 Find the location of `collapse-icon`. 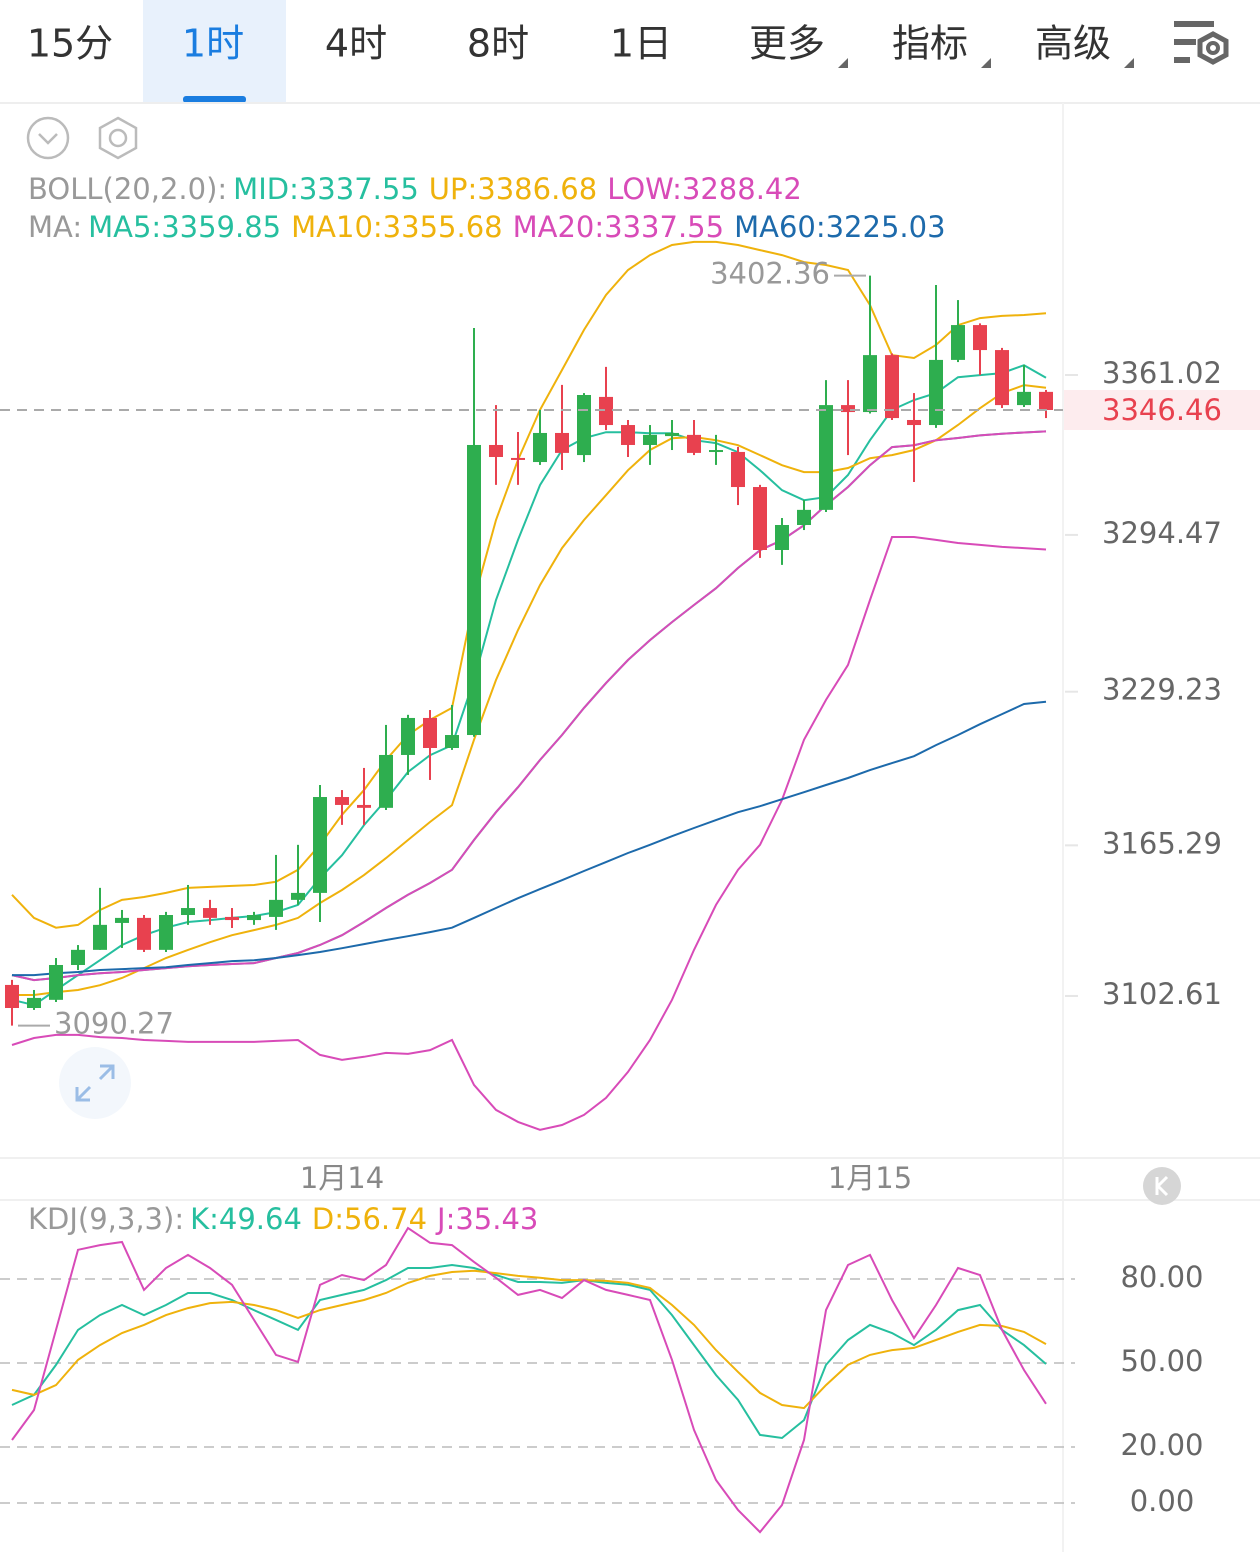

collapse-icon is located at coordinates (48, 138).